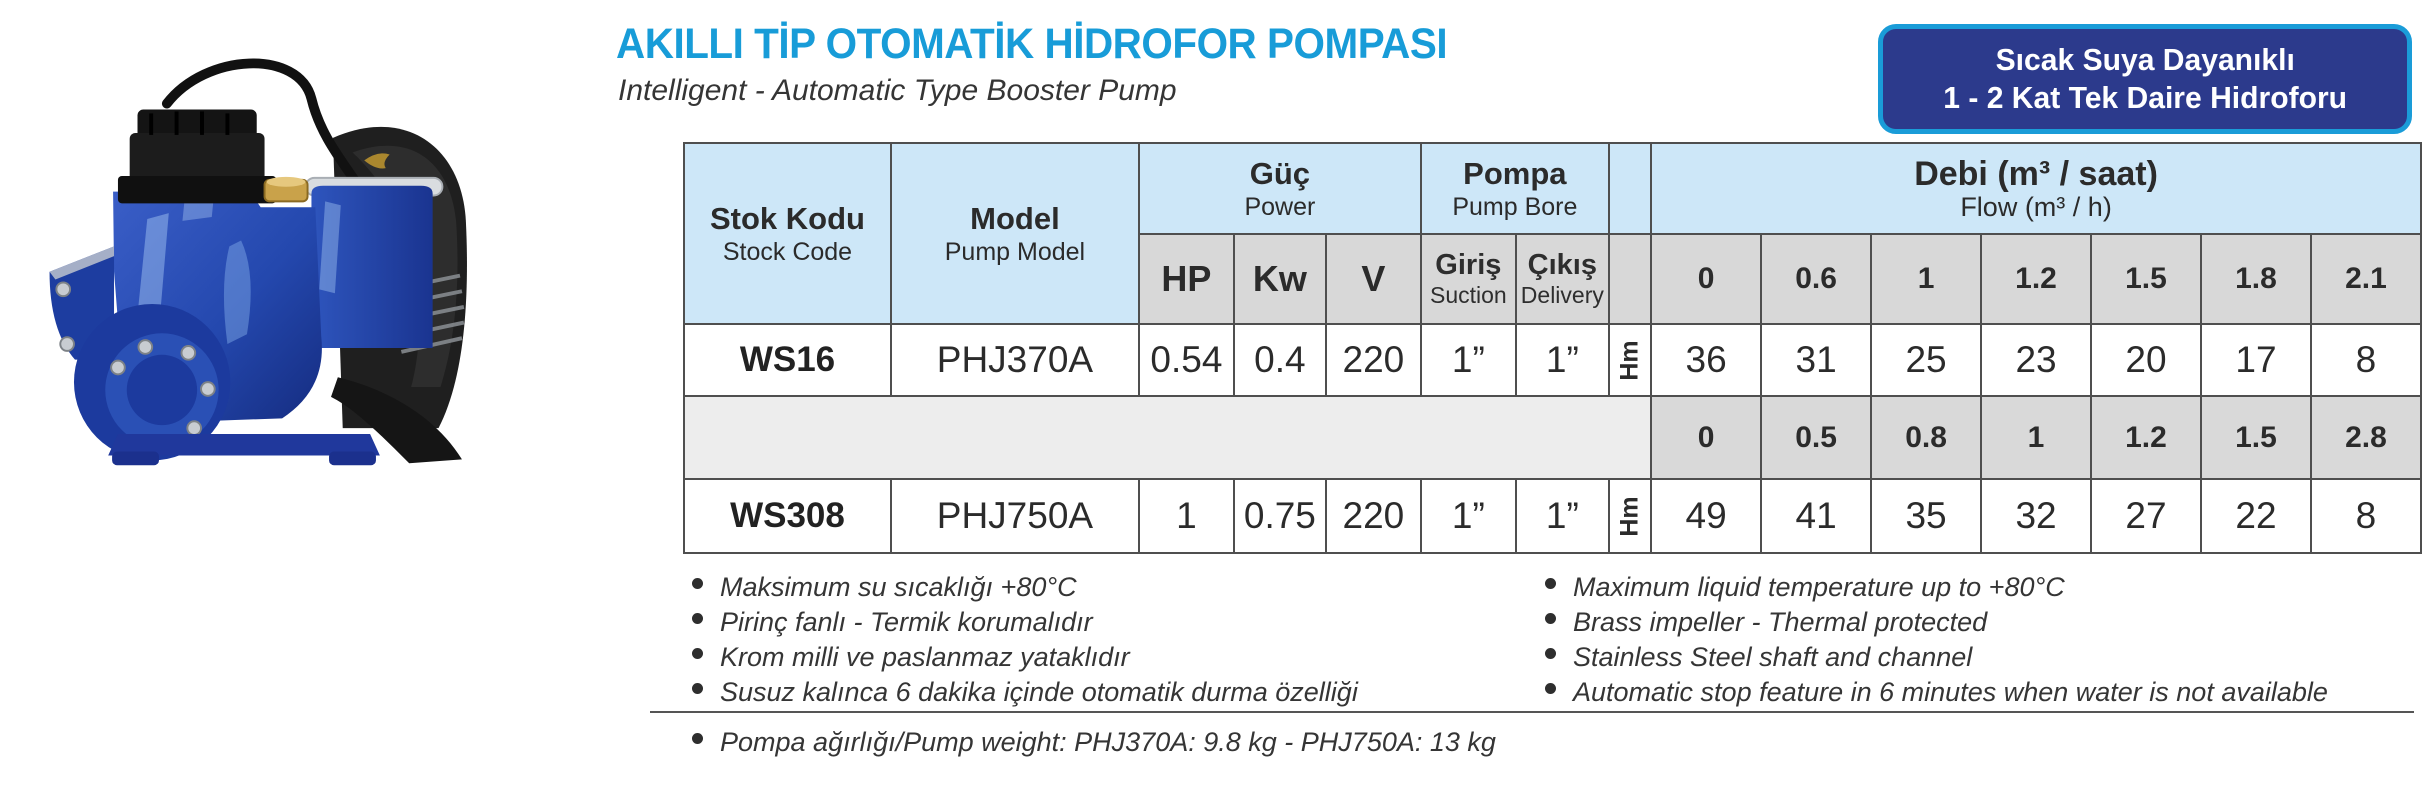 This screenshot has width=2422, height=785. Describe the element at coordinates (374, 262) in the screenshot. I see `pressure-tank` at that location.